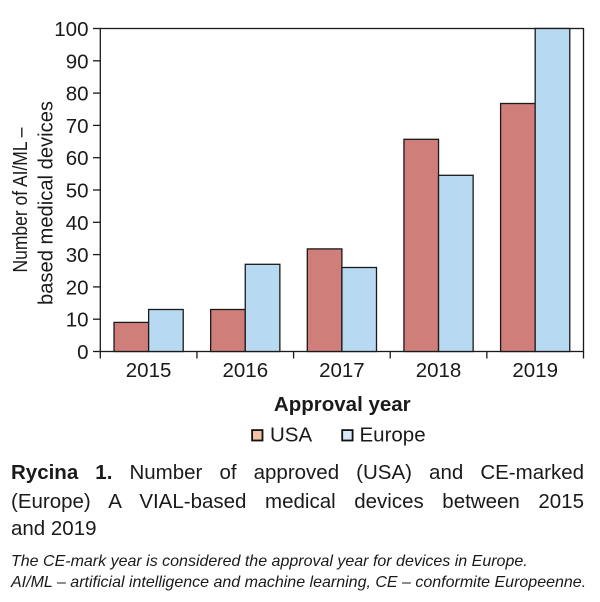 The image size is (600, 602). I want to click on svg-text: Europe, so click(393, 435).